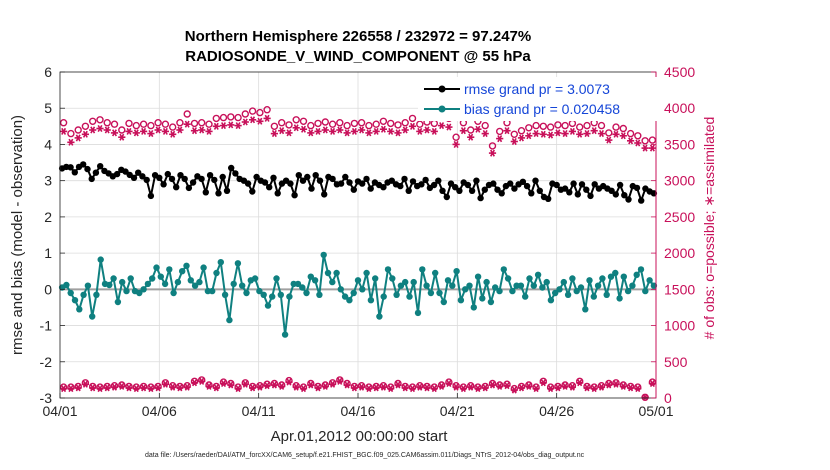 This screenshot has width=830, height=470. What do you see at coordinates (679, 108) in the screenshot?
I see `y-tick-label-right: 4000` at bounding box center [679, 108].